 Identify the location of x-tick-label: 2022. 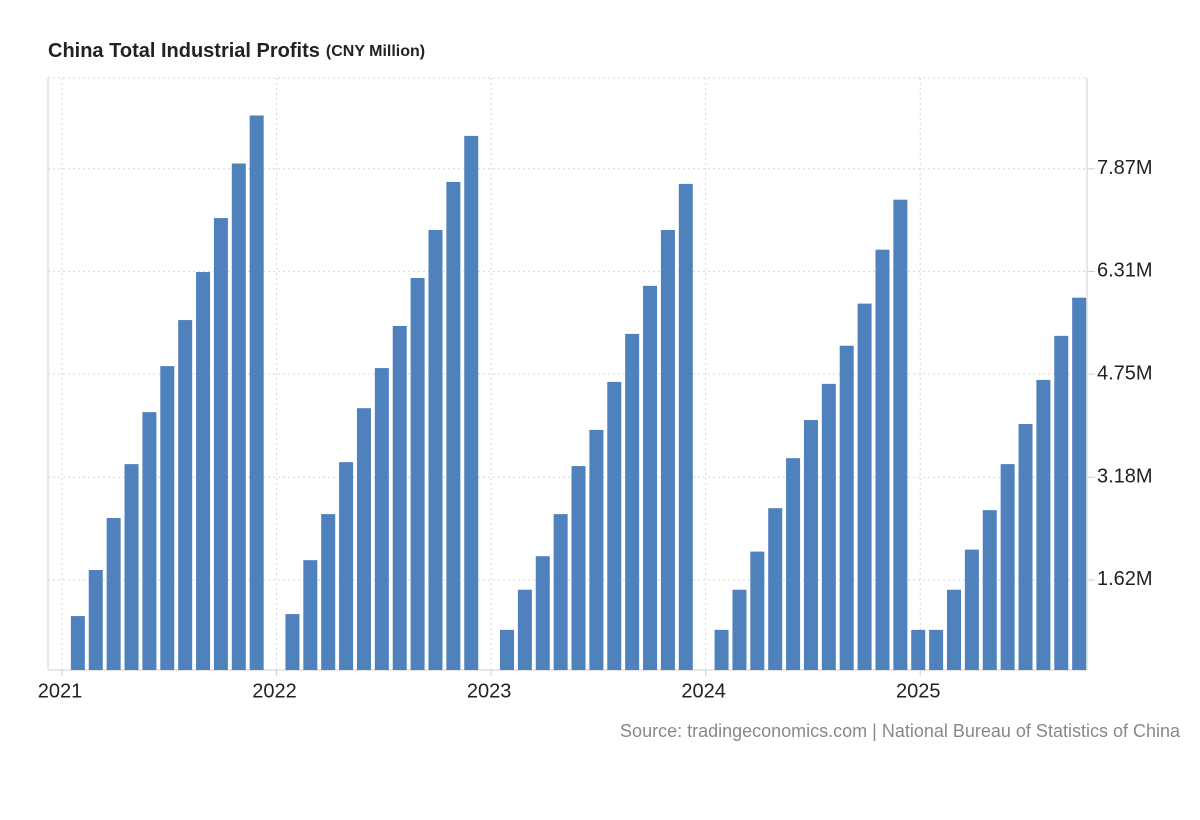
(274, 691).